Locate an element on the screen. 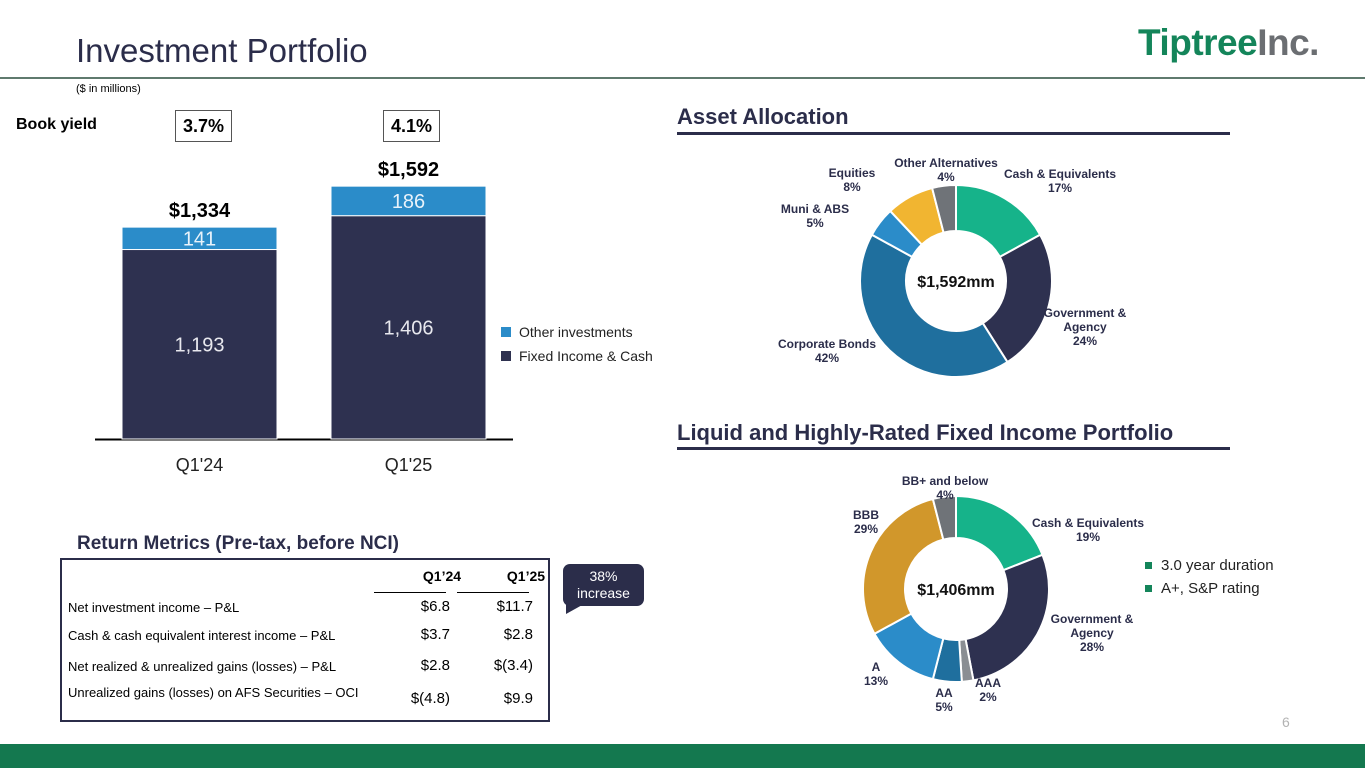 The width and height of the screenshot is (1365, 768). slice-label: BB+ and below is located at coordinates (945, 481).